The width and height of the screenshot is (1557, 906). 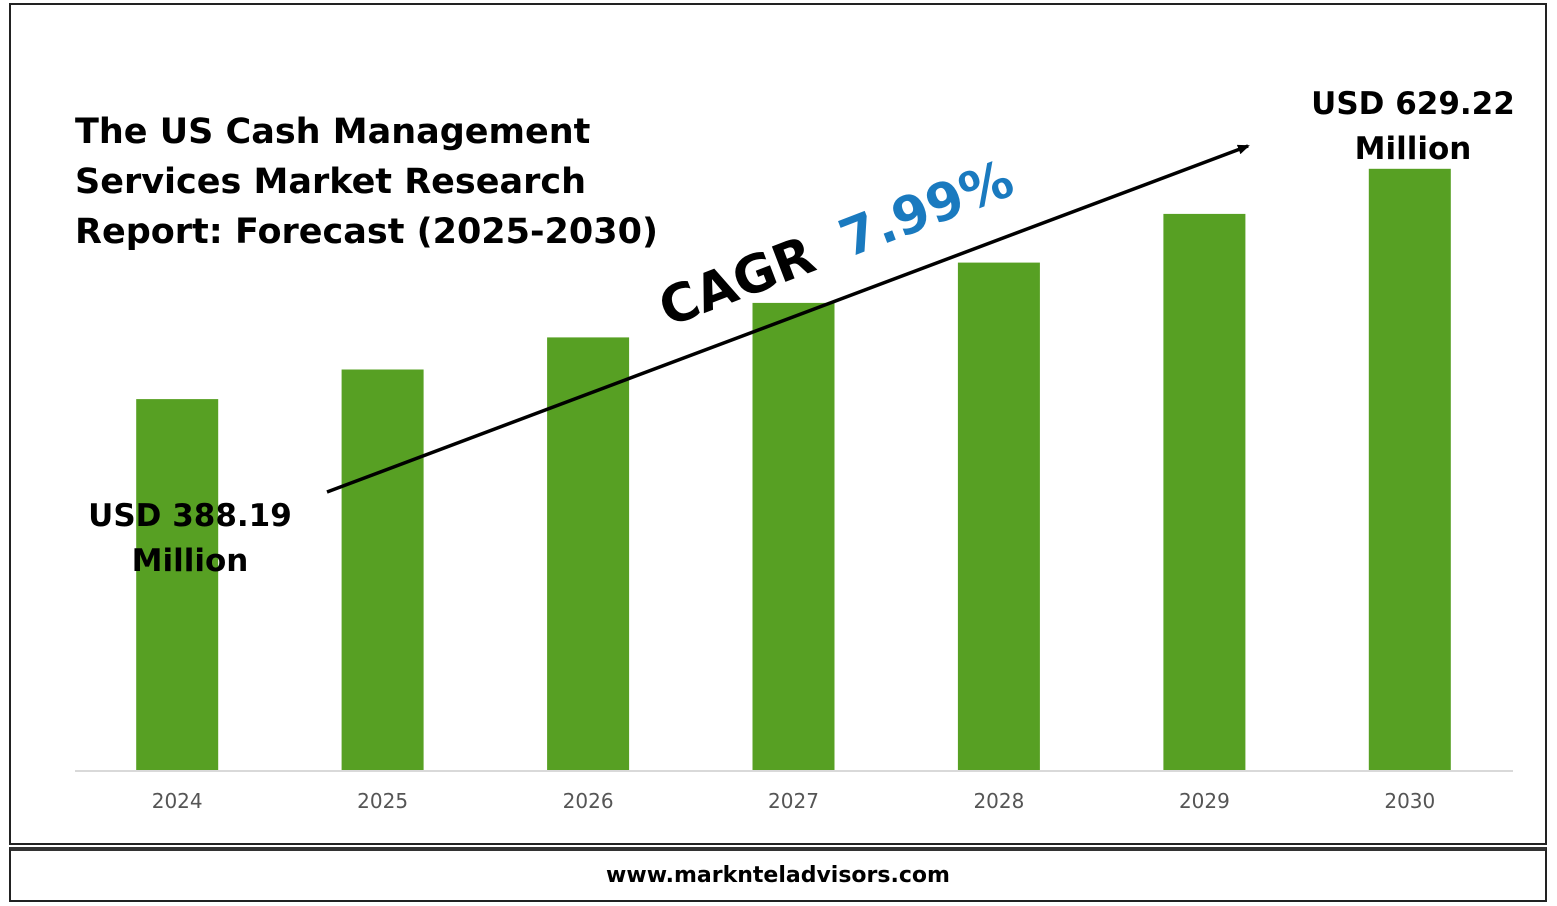 I want to click on x-tick-label-2030: 2030, so click(x=1409, y=801).